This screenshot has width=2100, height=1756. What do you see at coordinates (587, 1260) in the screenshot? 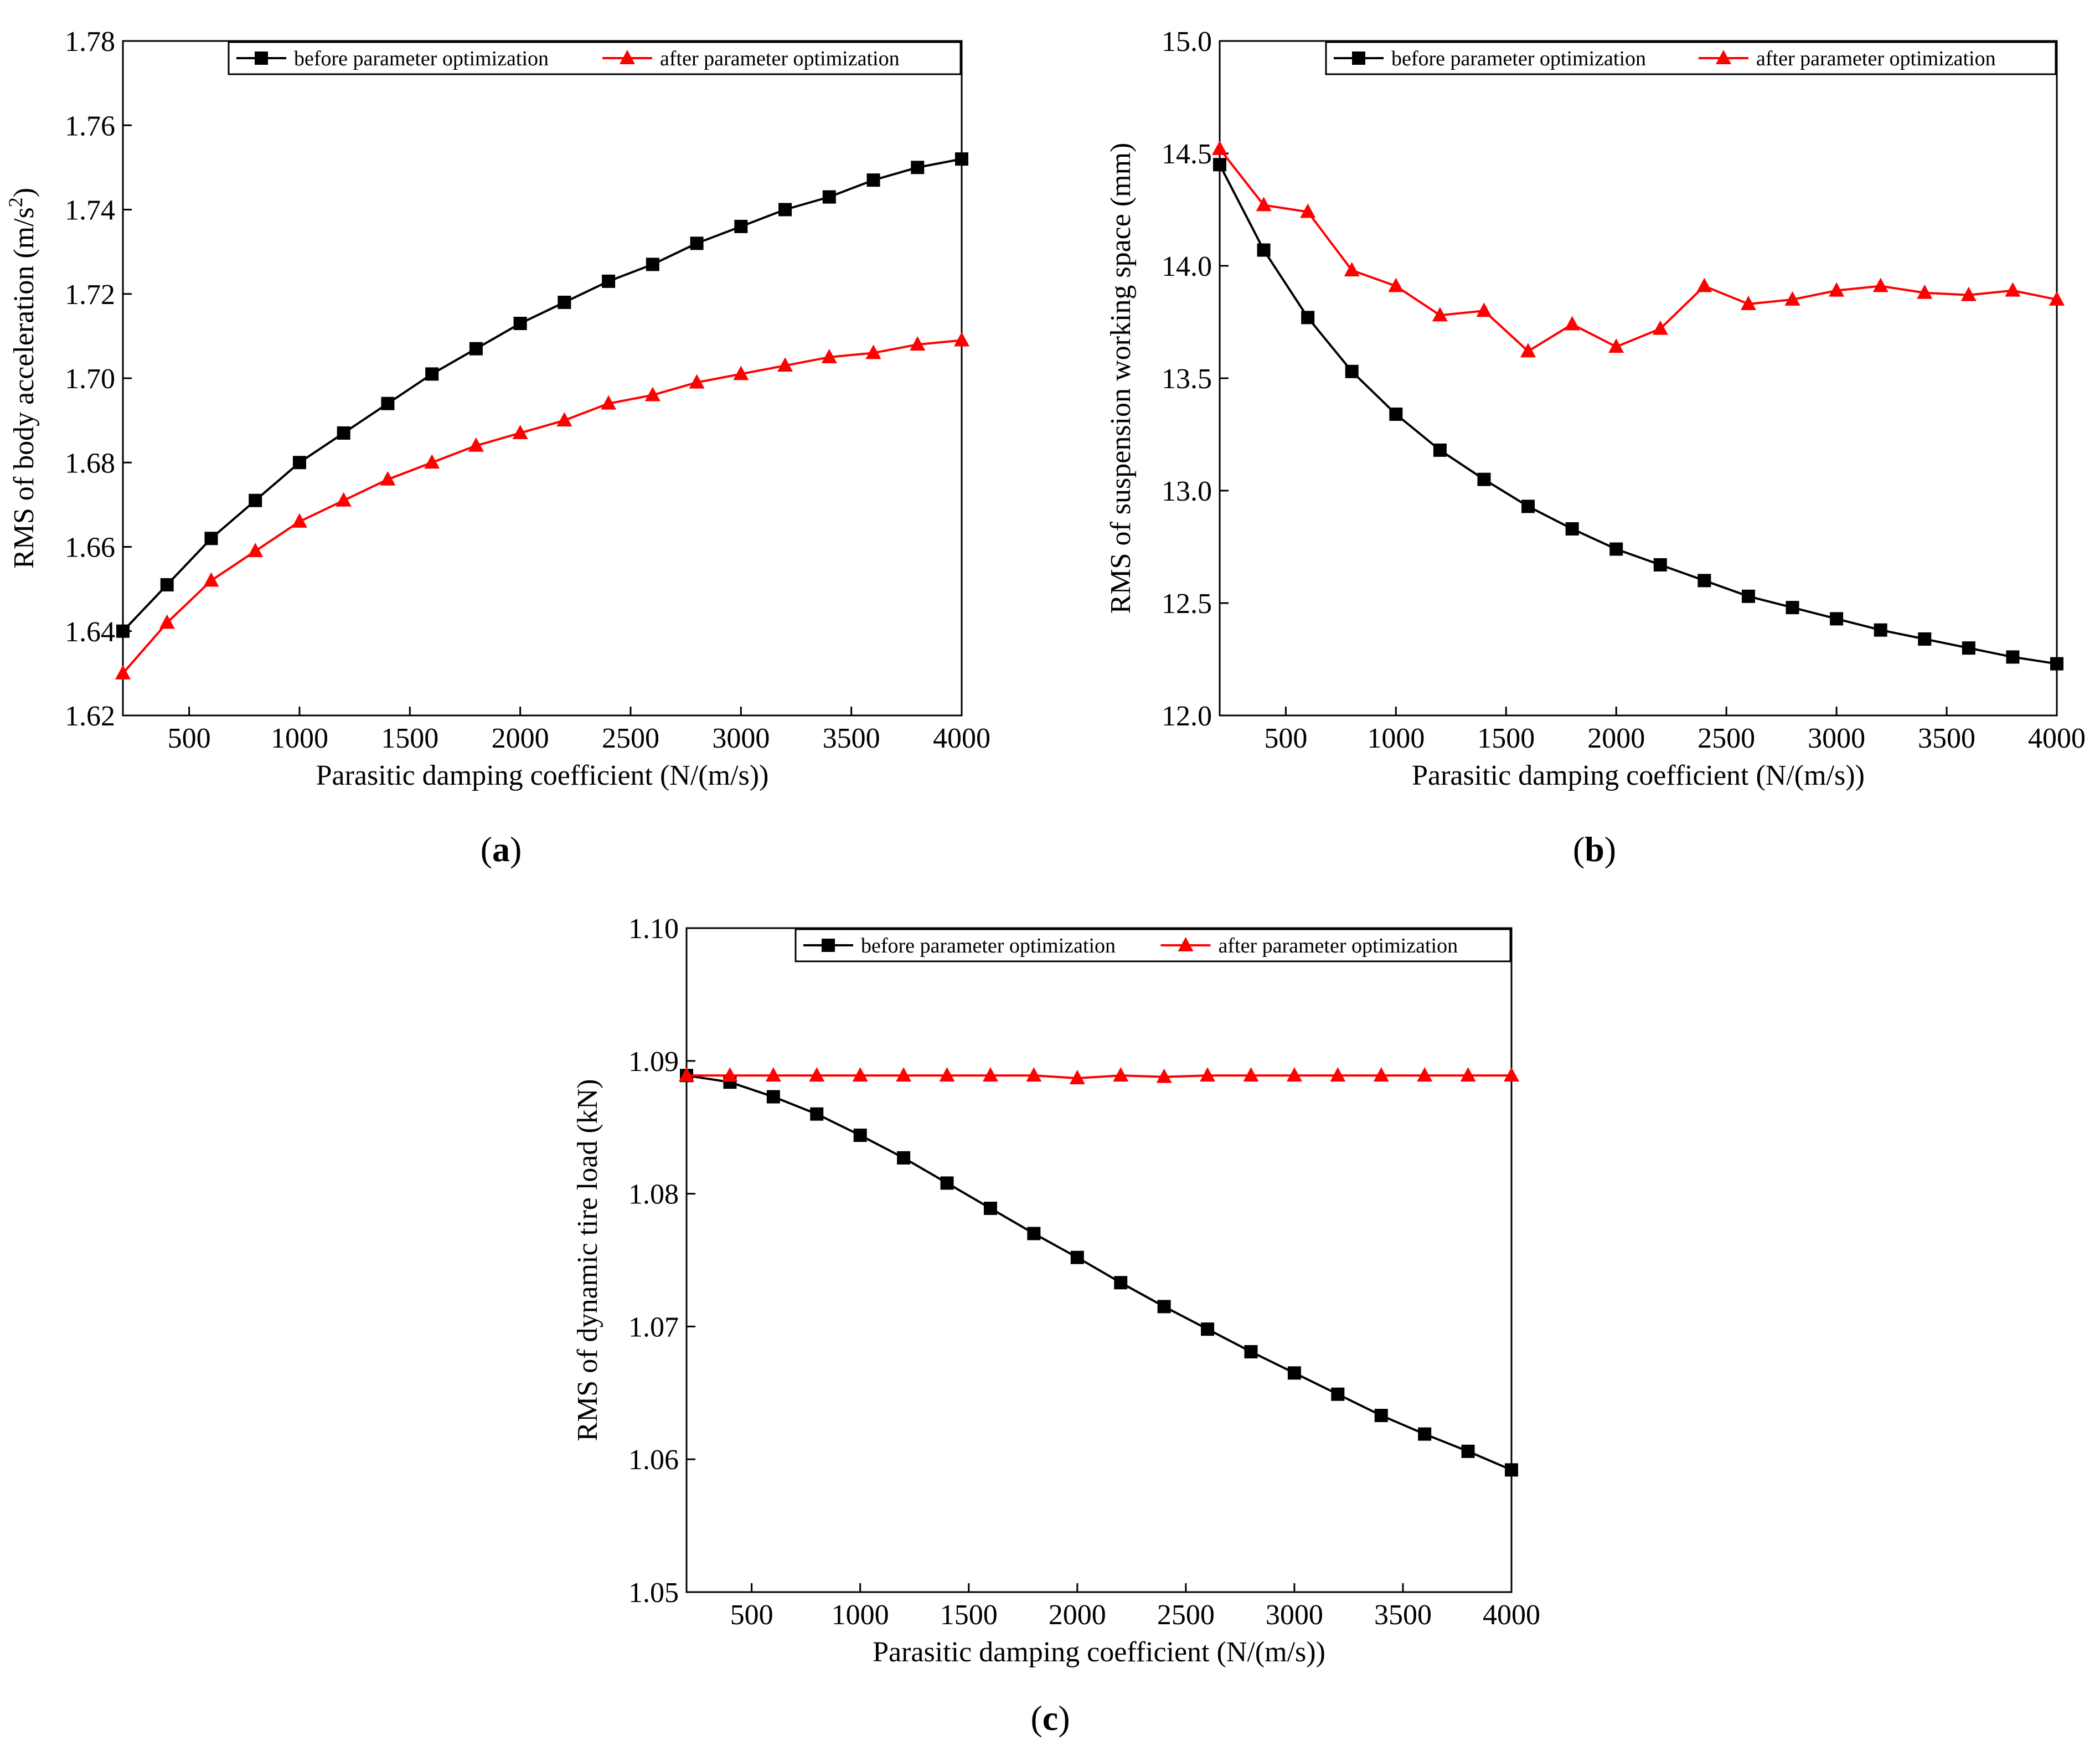
I see `y-axis-title: RMS of dynamic tire load (kN)` at bounding box center [587, 1260].